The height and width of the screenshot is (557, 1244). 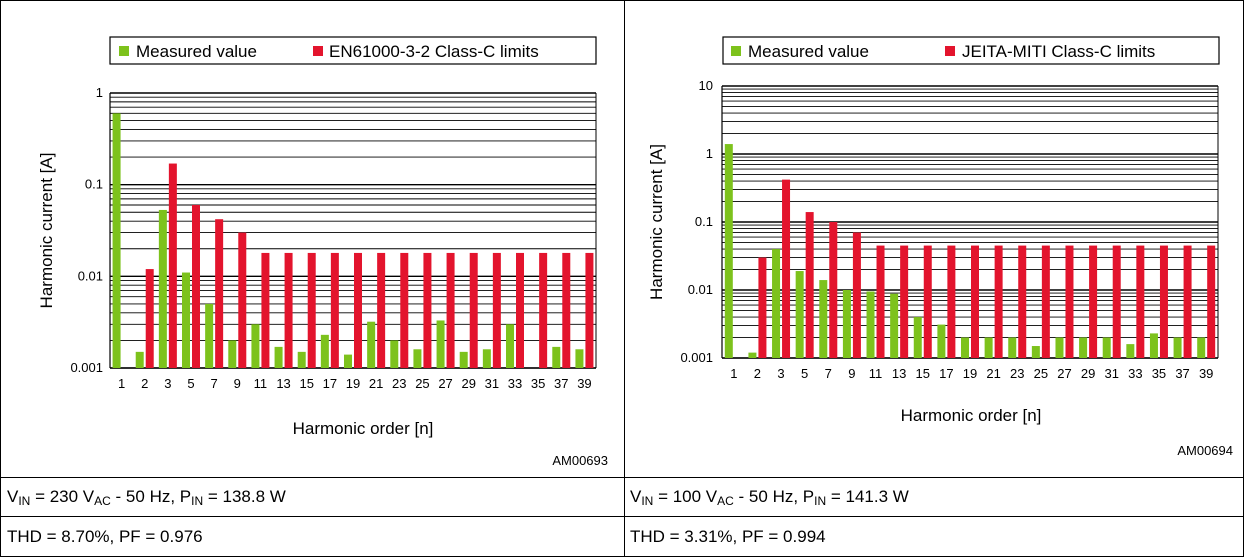 I want to click on legend: Measured value EN61000-3-2 Class-C limits, so click(x=353, y=50).